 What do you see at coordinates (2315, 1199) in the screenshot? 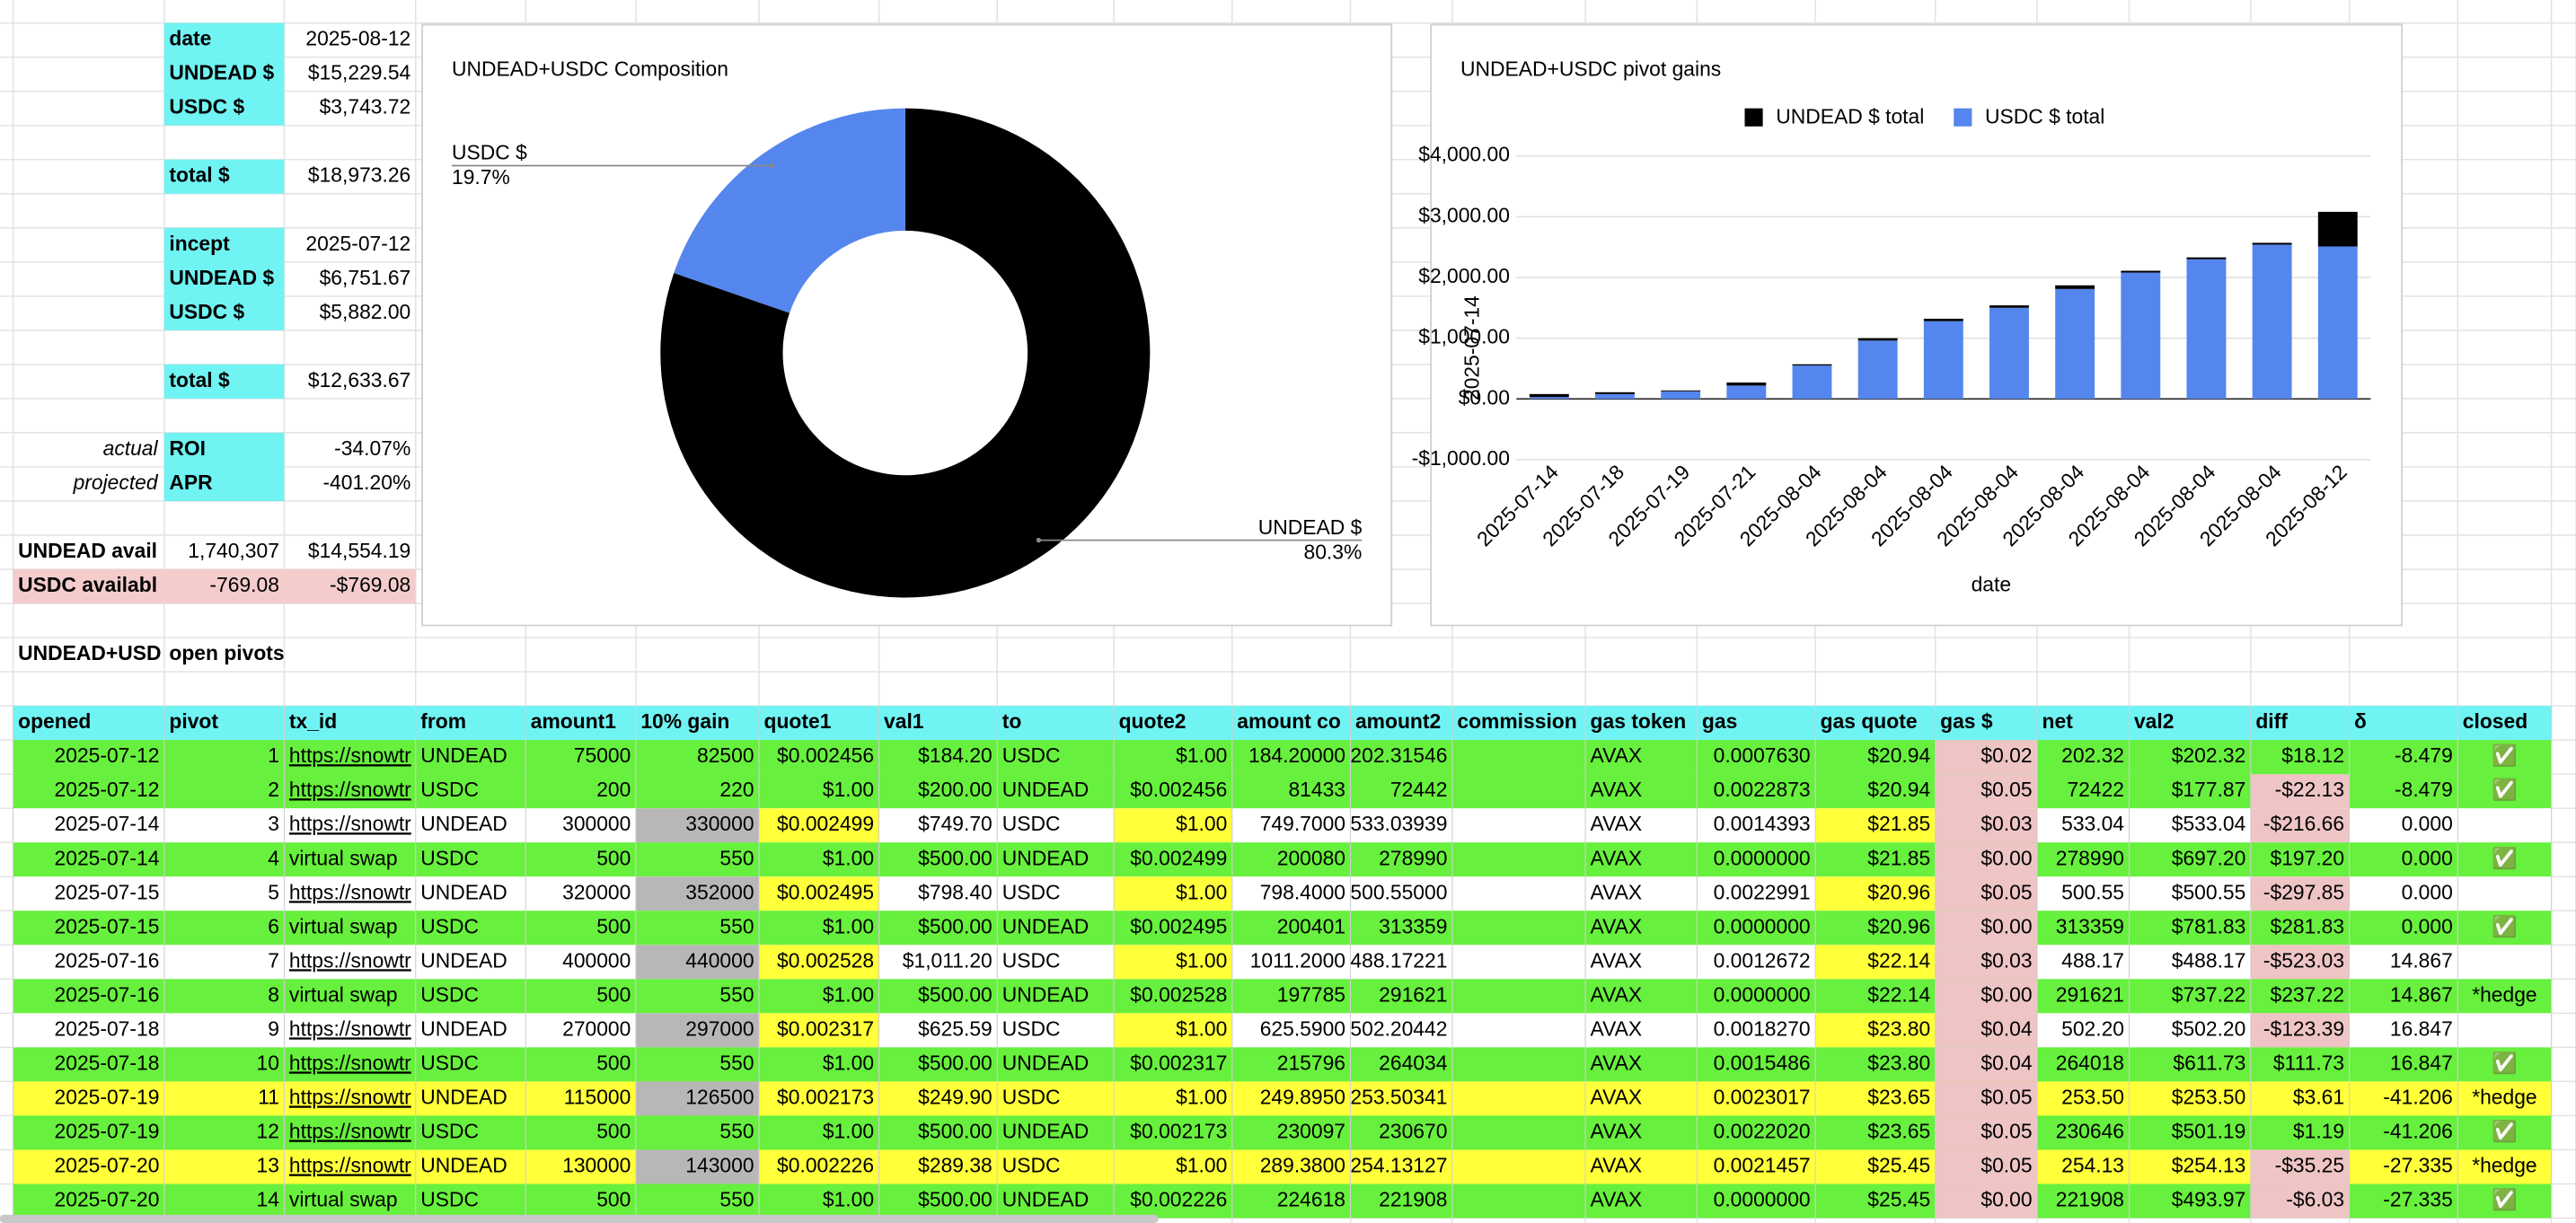
I see `table-cell: -$6.03` at bounding box center [2315, 1199].